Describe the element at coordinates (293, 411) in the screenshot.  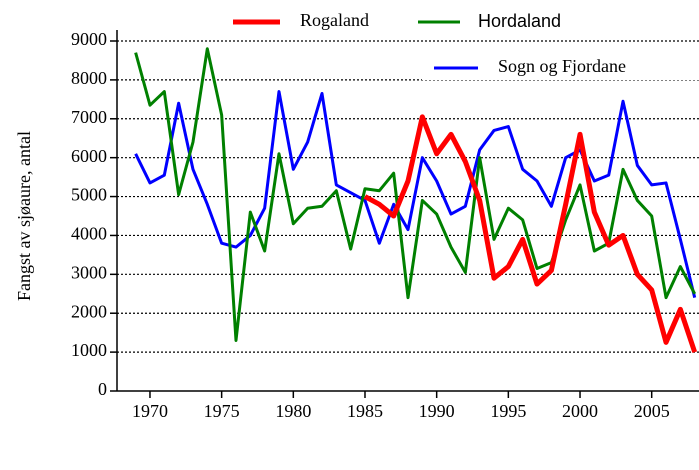
I see `x-tick-label: 1980` at that location.